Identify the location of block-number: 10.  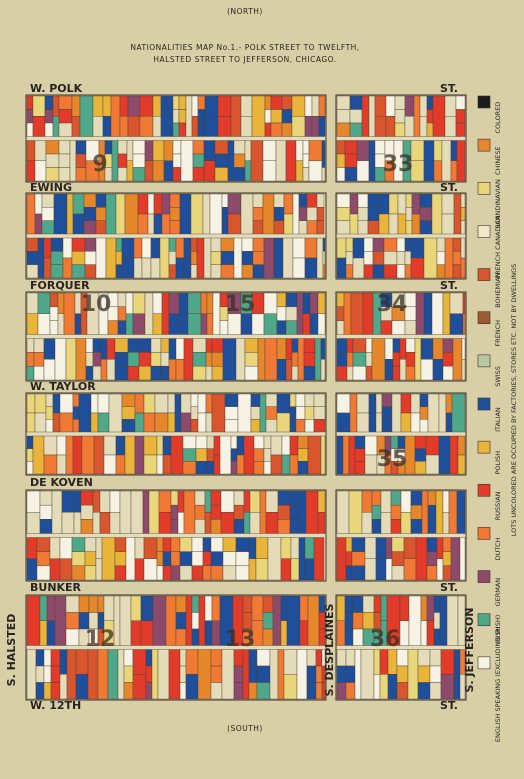
(96, 304).